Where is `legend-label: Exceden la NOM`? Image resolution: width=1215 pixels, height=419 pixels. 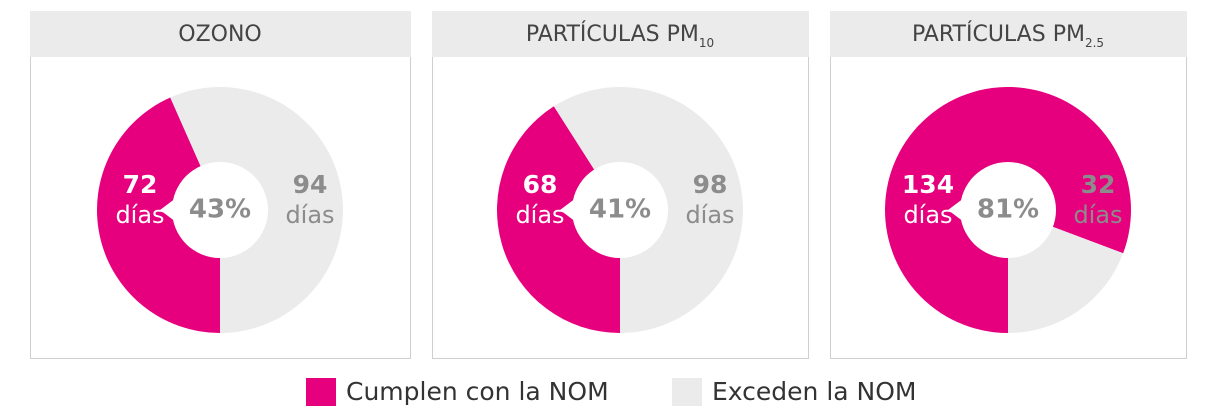 legend-label: Exceden la NOM is located at coordinates (814, 391).